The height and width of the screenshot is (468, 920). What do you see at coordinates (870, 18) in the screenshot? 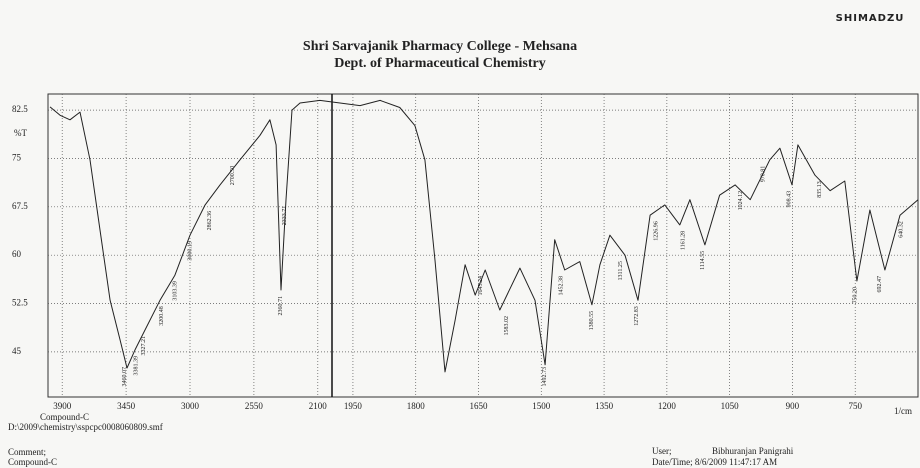
I see `logo: SHIMADZU` at bounding box center [870, 18].